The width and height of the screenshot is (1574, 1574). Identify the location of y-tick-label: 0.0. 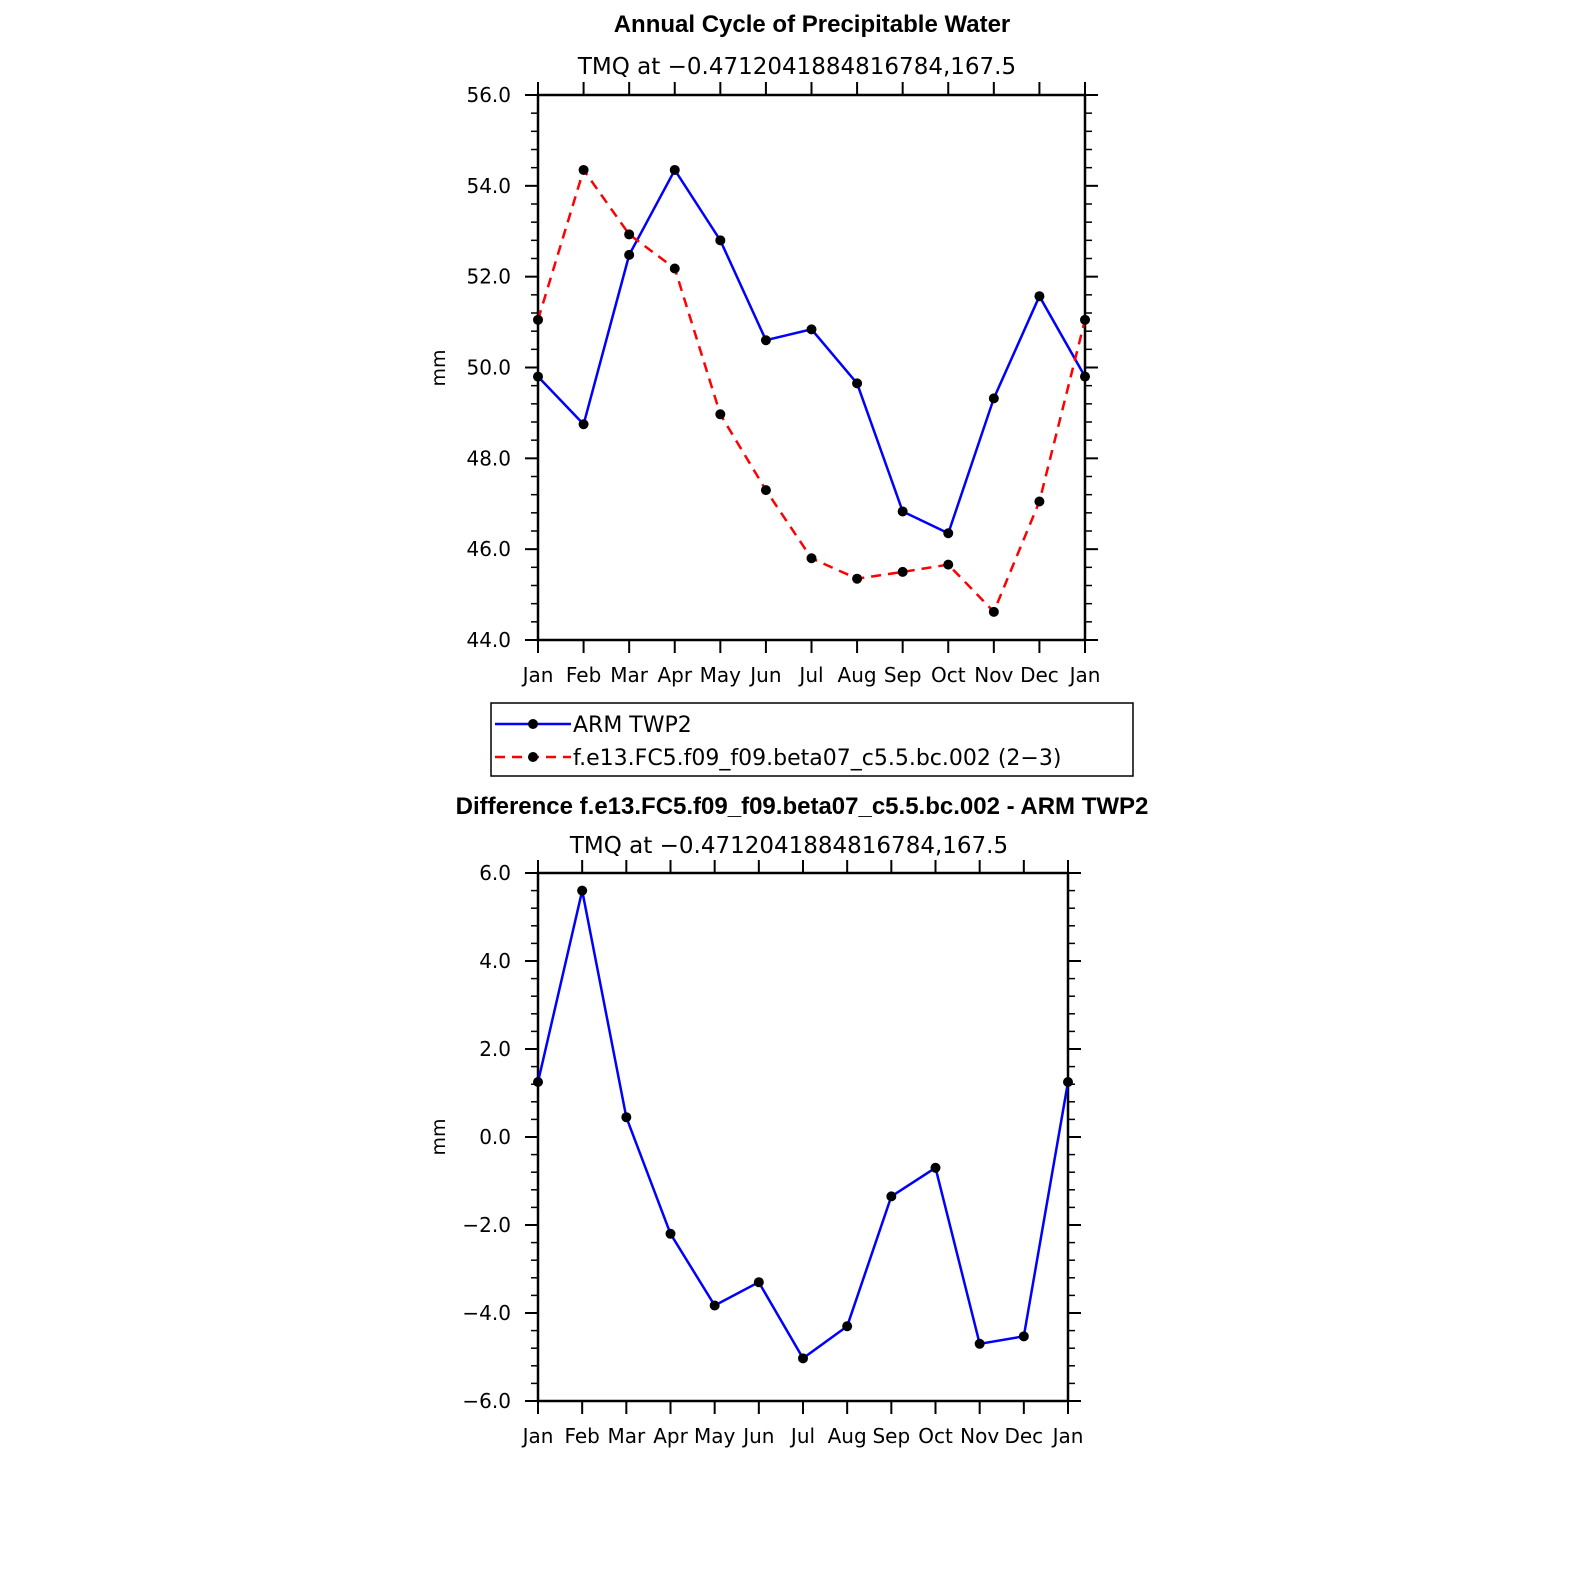
(495, 1137).